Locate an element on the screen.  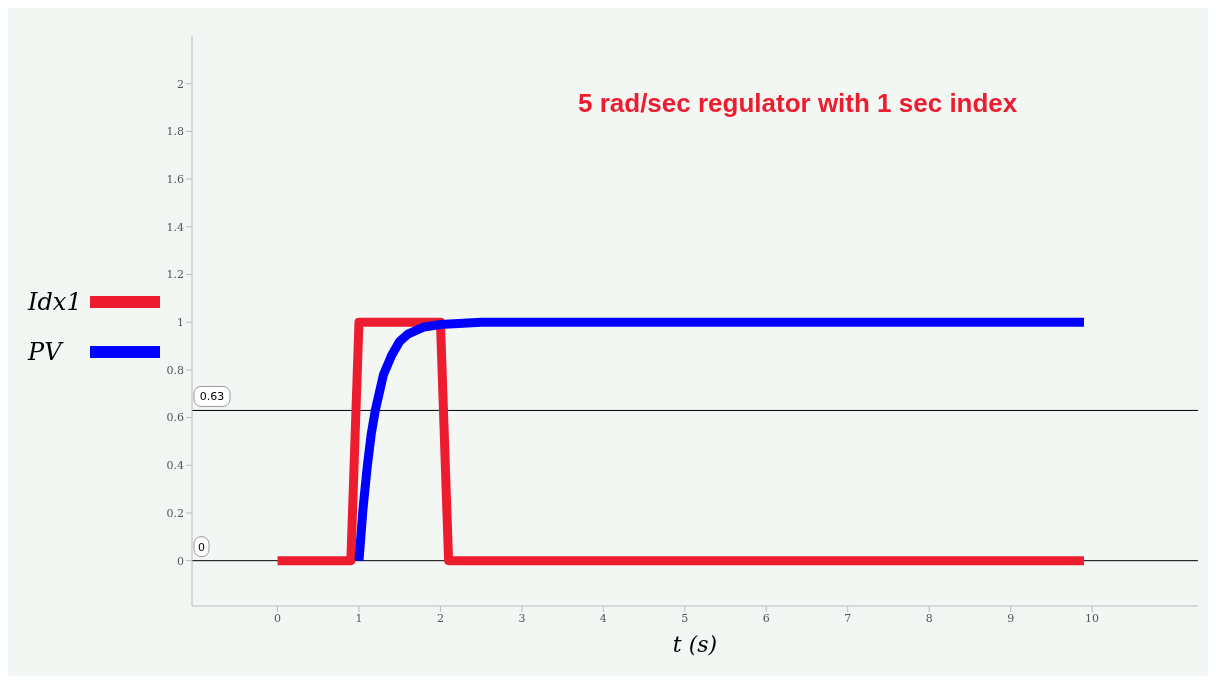
annotation: 5 rad/sec regulator with 1 sec index is located at coordinates (798, 103).